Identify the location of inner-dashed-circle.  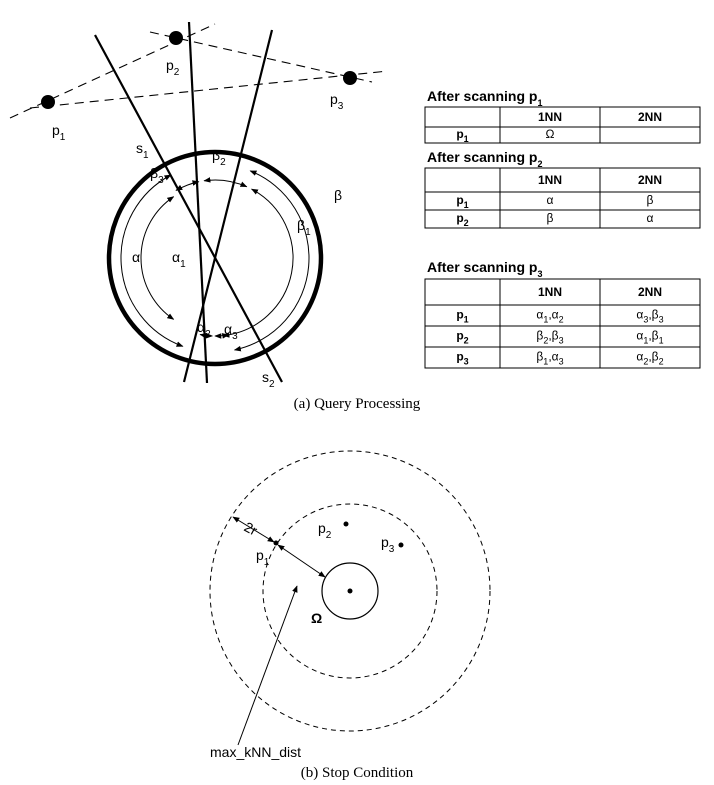
(350, 591).